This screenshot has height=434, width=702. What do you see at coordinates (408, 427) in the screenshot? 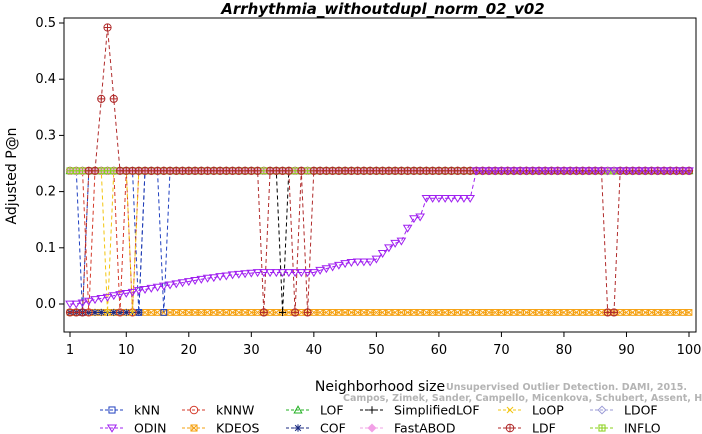
I see `legend-entry-fastabod: FastABOD` at bounding box center [408, 427].